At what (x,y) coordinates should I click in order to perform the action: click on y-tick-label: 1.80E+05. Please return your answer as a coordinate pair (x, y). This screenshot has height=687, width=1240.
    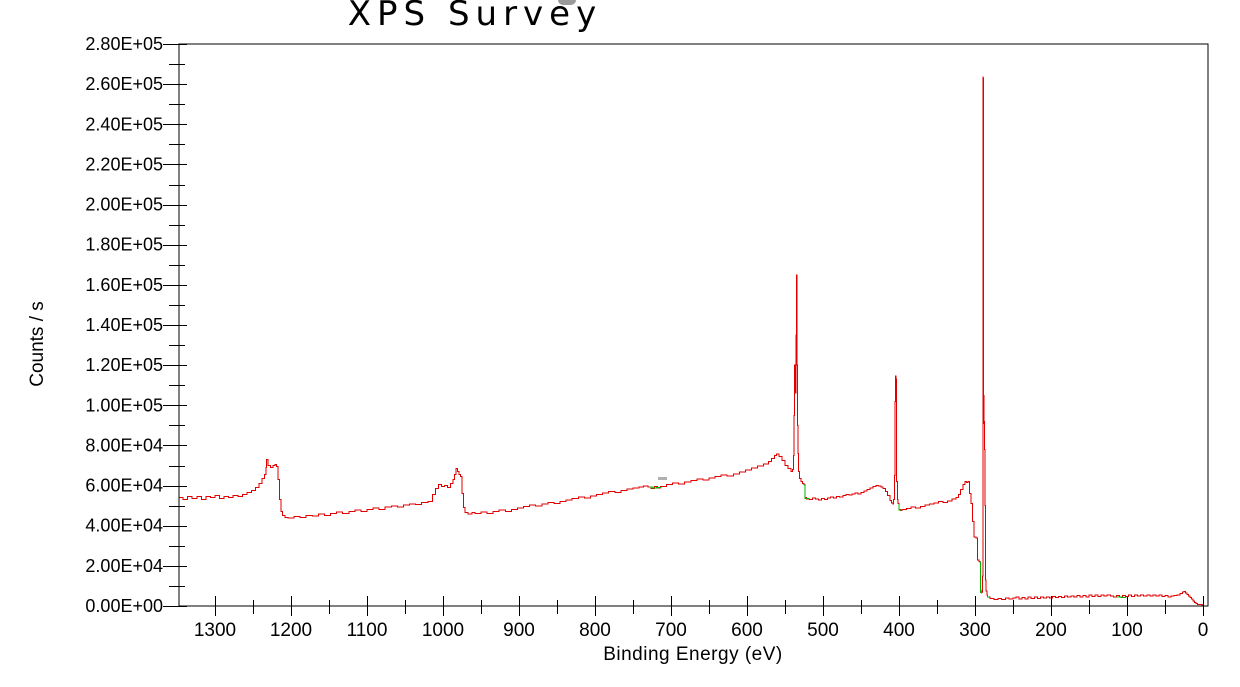
    Looking at the image, I should click on (124, 245).